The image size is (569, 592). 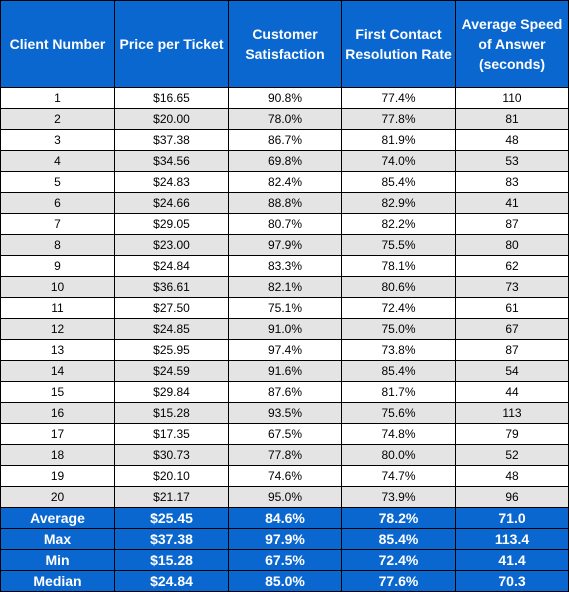 I want to click on table-row: 17 $17.35 67.5% 74.8% 79, so click(x=284, y=434).